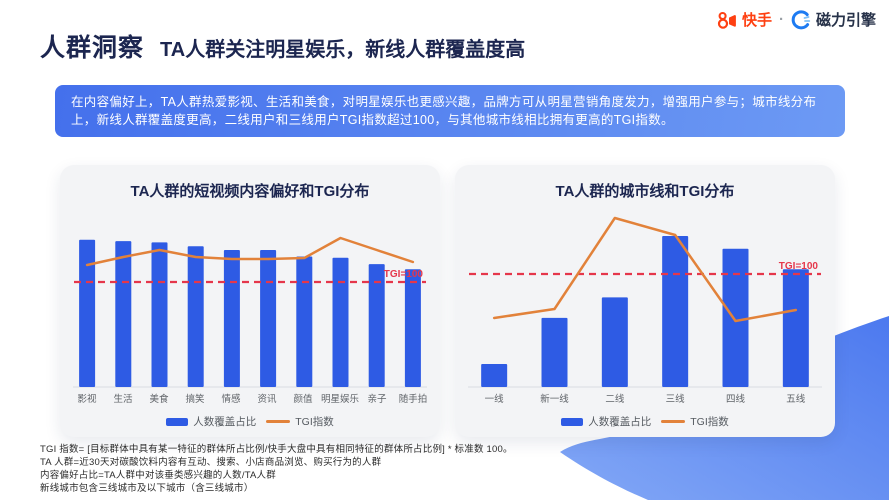  Describe the element at coordinates (796, 399) in the screenshot. I see `category-label: 五线` at that location.